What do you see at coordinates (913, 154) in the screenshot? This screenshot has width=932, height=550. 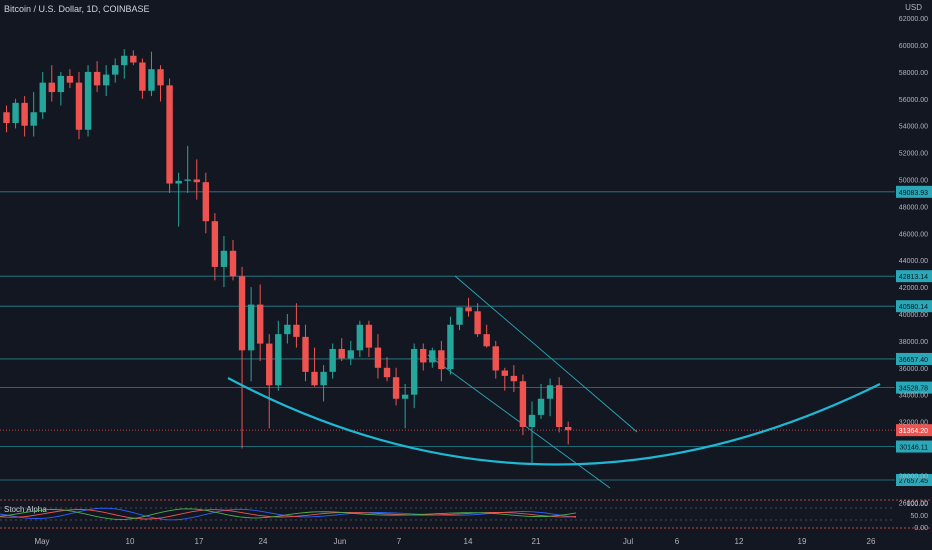 I see `price-tick-label: 52000.00` at bounding box center [913, 154].